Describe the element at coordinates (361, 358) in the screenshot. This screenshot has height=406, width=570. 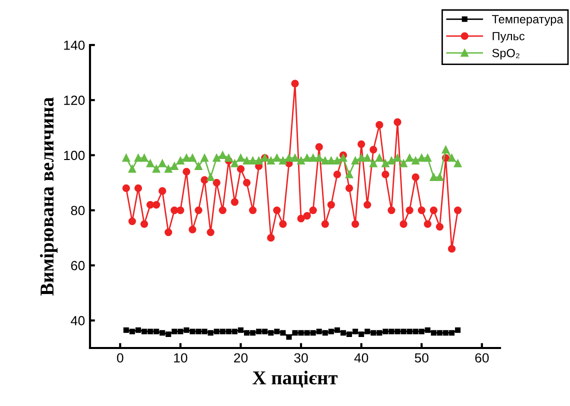
I see `x-tick-label: 40` at that location.